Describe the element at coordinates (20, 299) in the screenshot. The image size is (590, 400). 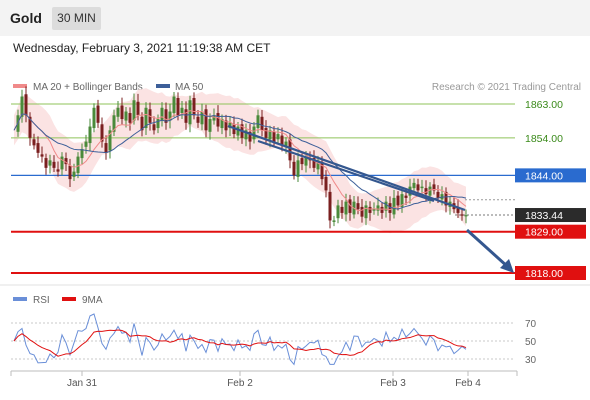
I see `rsi-legend-swatch` at that location.